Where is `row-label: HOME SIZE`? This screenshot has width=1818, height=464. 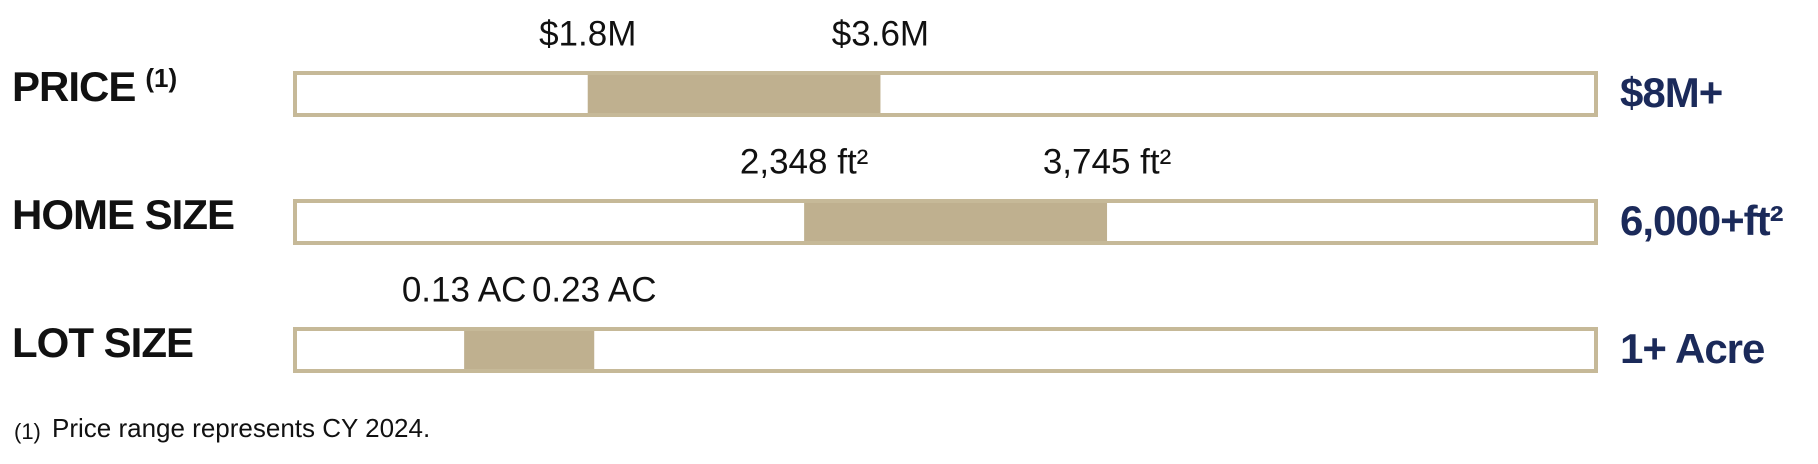
row-label: HOME SIZE is located at coordinates (123, 214).